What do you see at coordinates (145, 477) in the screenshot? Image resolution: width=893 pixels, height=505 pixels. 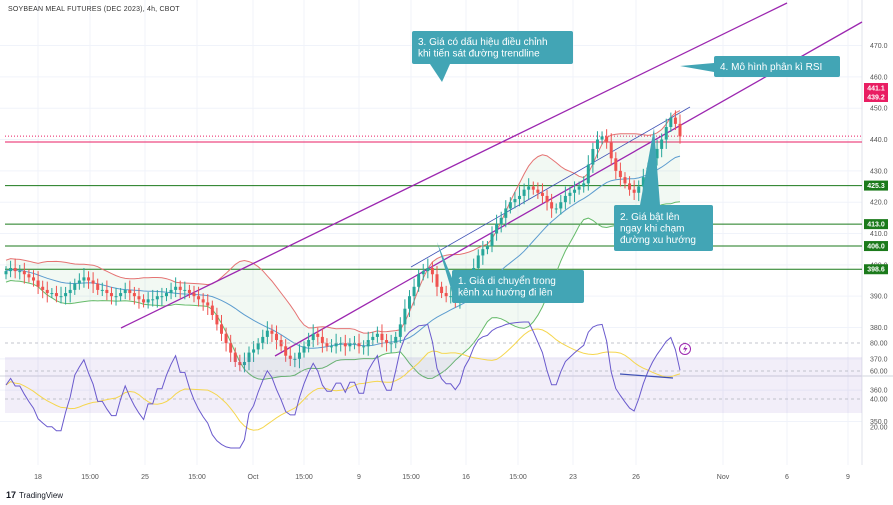 I see `time-tick-label: 25` at bounding box center [145, 477].